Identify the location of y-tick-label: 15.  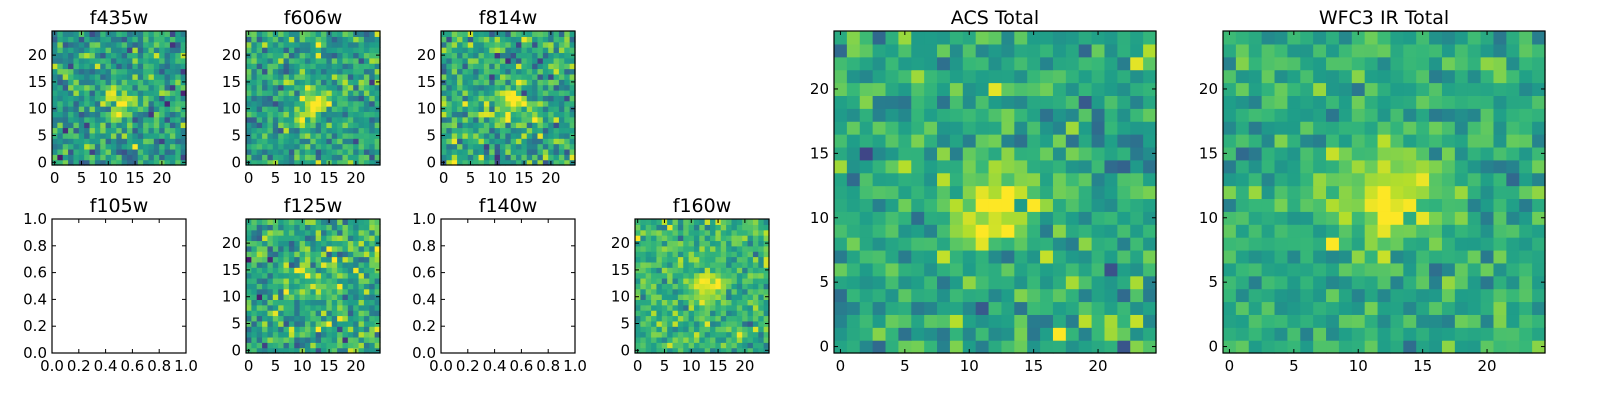
(1208, 153).